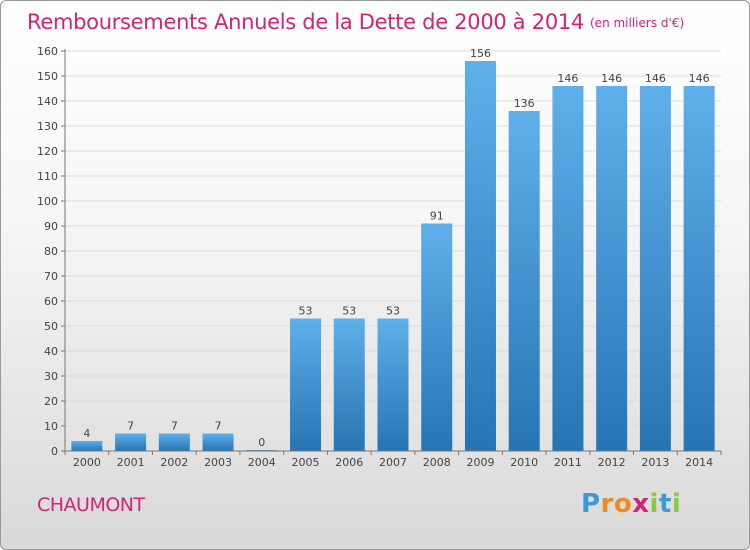 The height and width of the screenshot is (550, 750). Describe the element at coordinates (665, 504) in the screenshot. I see `logo-letter: t` at that location.